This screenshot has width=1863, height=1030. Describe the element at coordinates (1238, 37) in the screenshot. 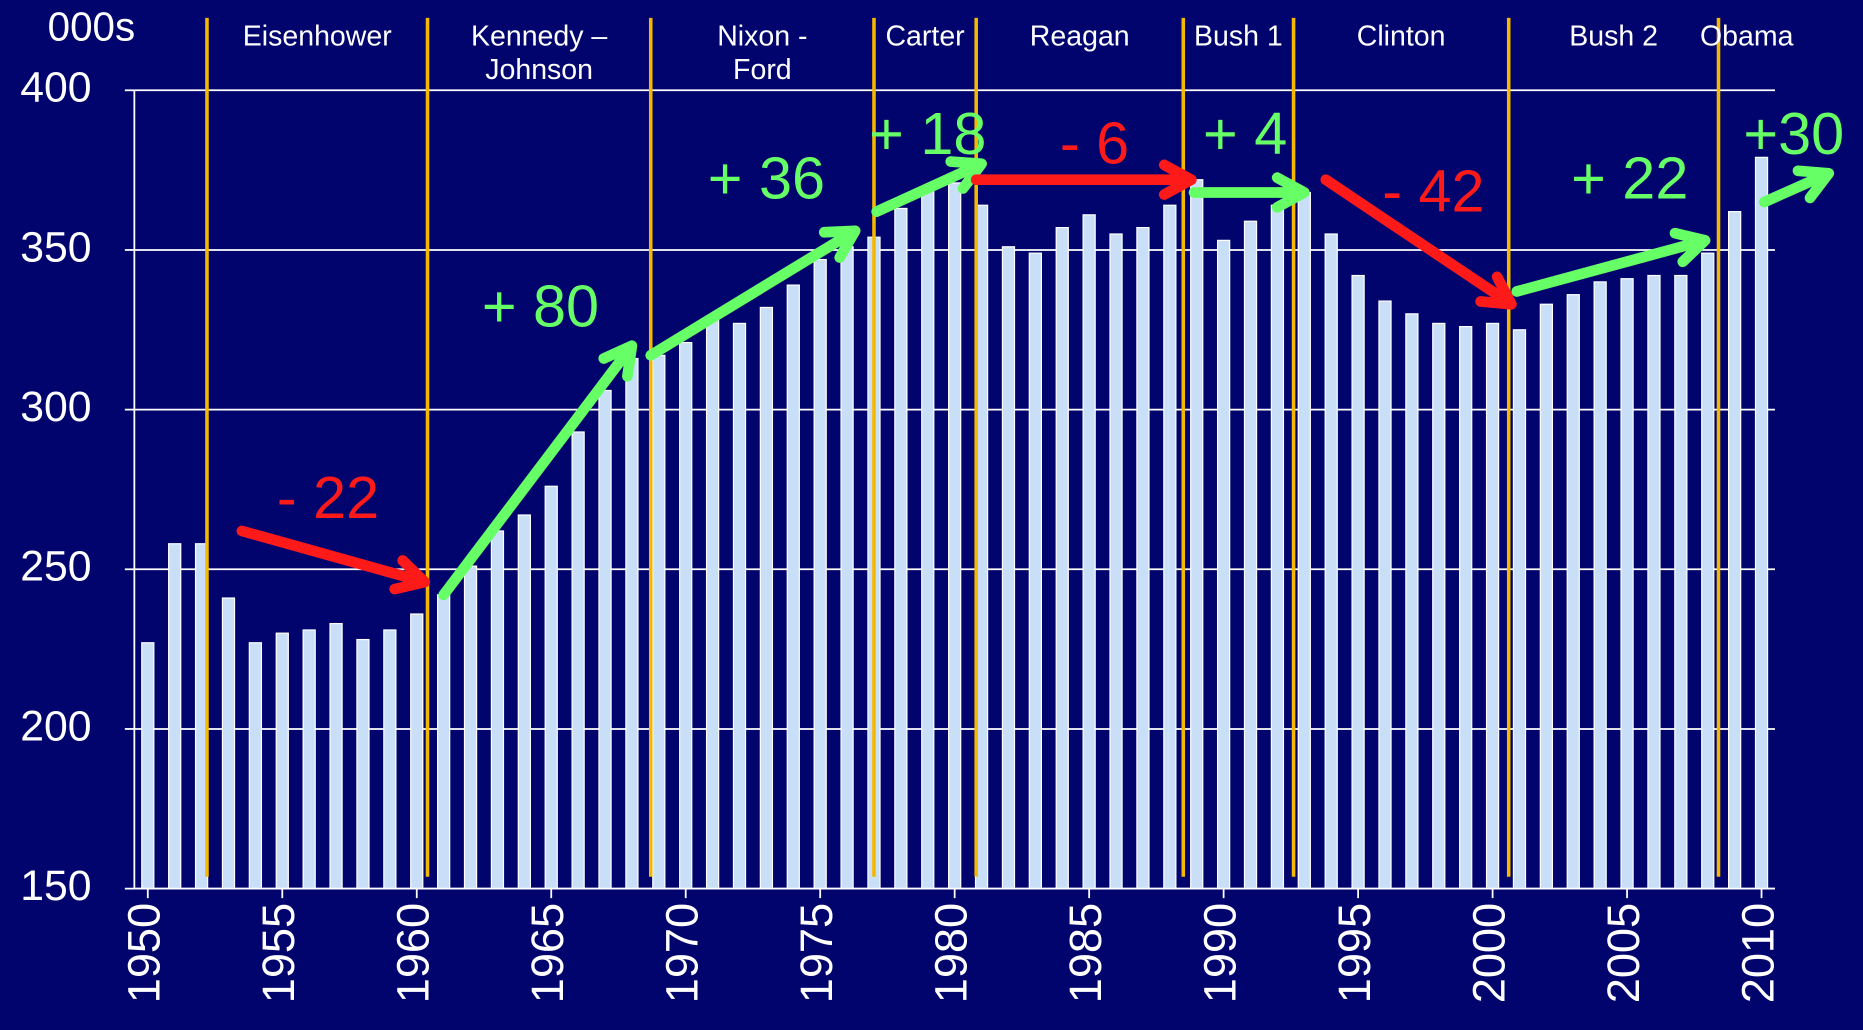

I see `era-label: Bush 1` at that location.